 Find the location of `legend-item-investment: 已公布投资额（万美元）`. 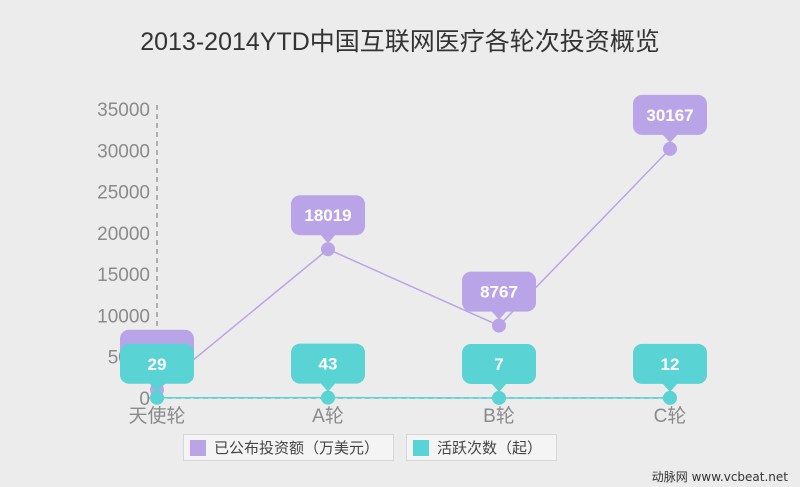

legend-item-investment: 已公布投资额（万美元） is located at coordinates (289, 447).